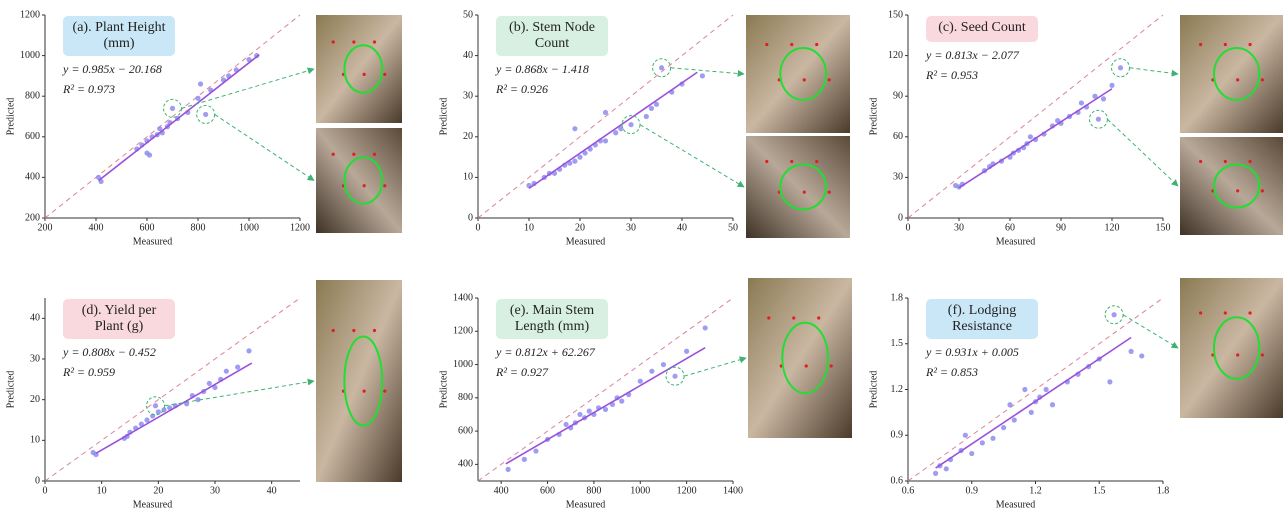  I want to click on y-tick-label: 600, so click(465, 430).